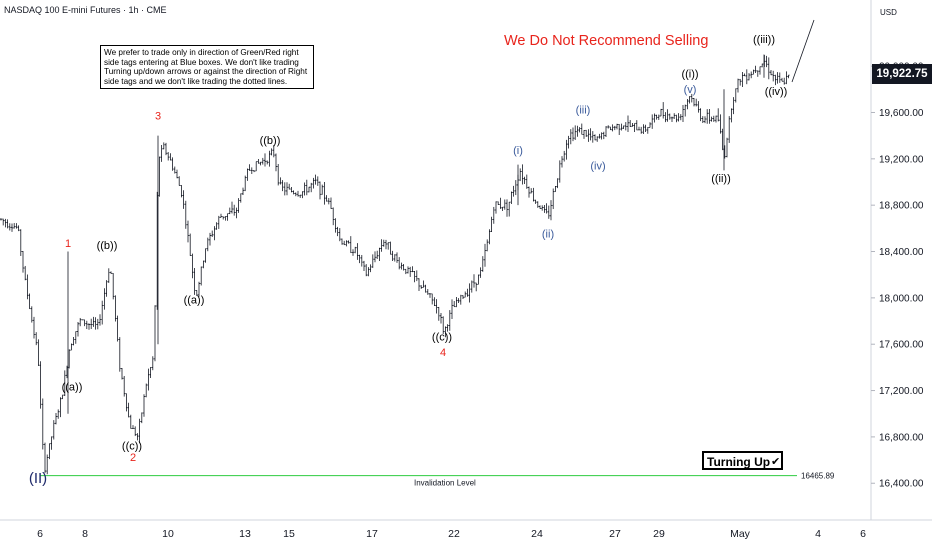 Image resolution: width=932 pixels, height=550 pixels. Describe the element at coordinates (902, 74) in the screenshot. I see `last-price-tag: 19,922.75` at that location.